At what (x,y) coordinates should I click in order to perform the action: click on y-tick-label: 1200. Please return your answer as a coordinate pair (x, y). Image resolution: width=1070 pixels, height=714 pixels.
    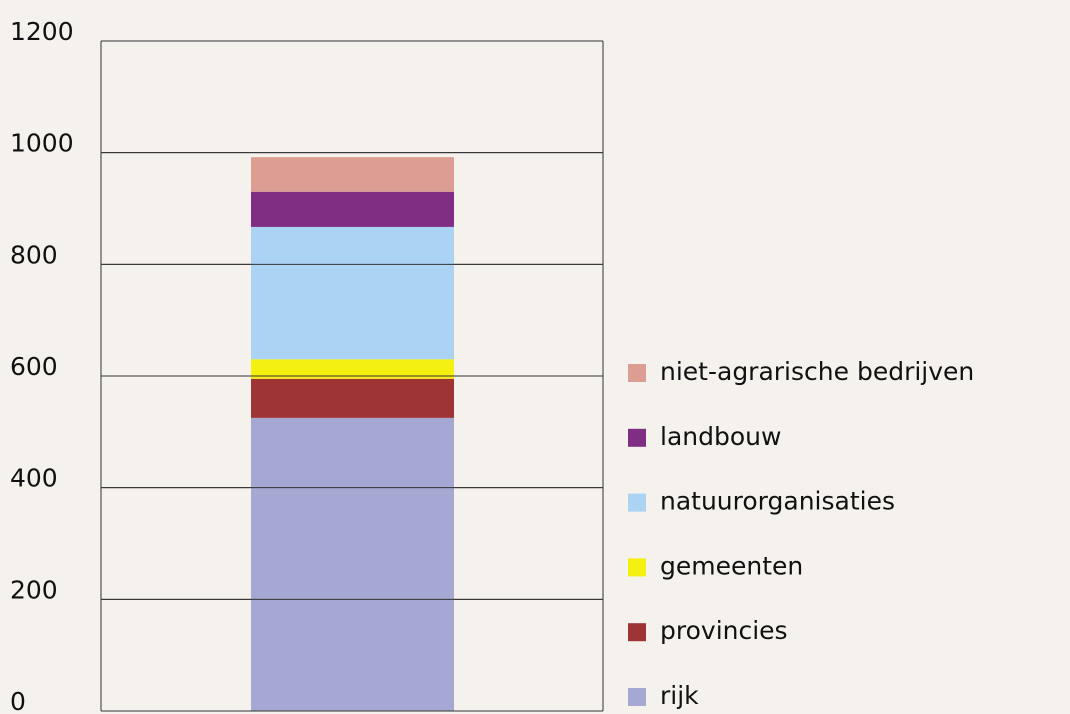
    Looking at the image, I should click on (42, 31).